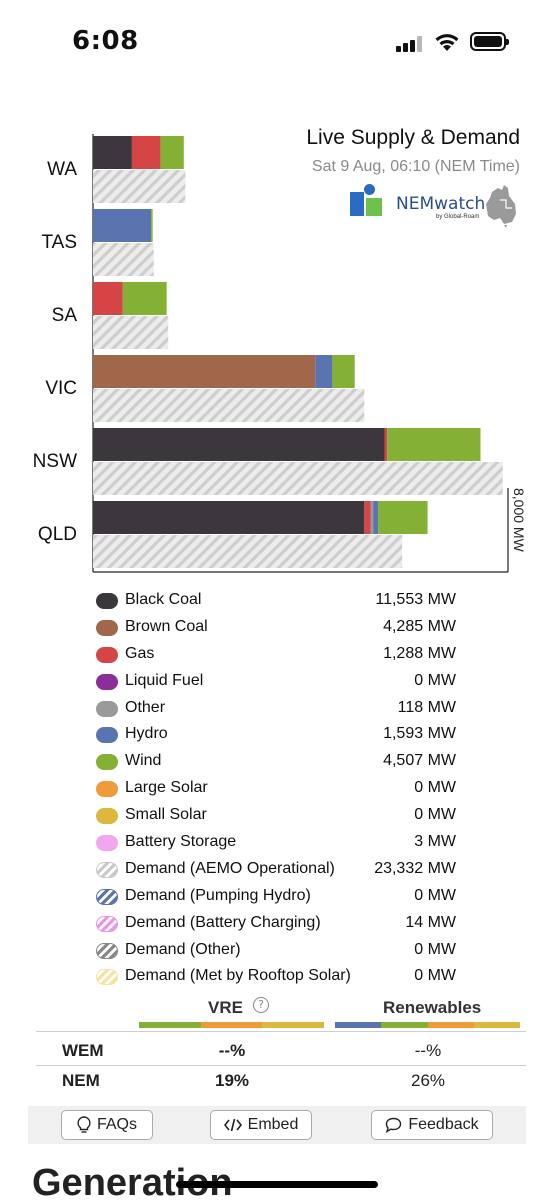 The image size is (554, 1200). What do you see at coordinates (286, 735) in the screenshot?
I see `legend-item-hydro: Hydro 1,593 MW` at bounding box center [286, 735].